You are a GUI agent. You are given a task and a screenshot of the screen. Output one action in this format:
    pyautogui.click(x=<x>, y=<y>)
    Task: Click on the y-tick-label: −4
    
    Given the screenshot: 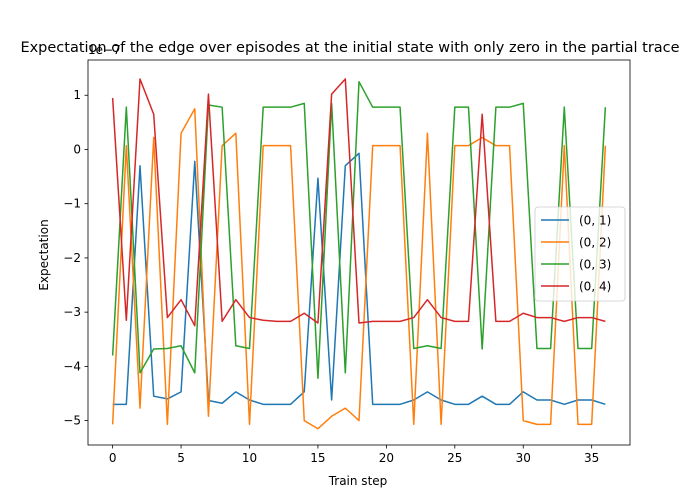 What is the action you would take?
    pyautogui.click(x=72, y=366)
    